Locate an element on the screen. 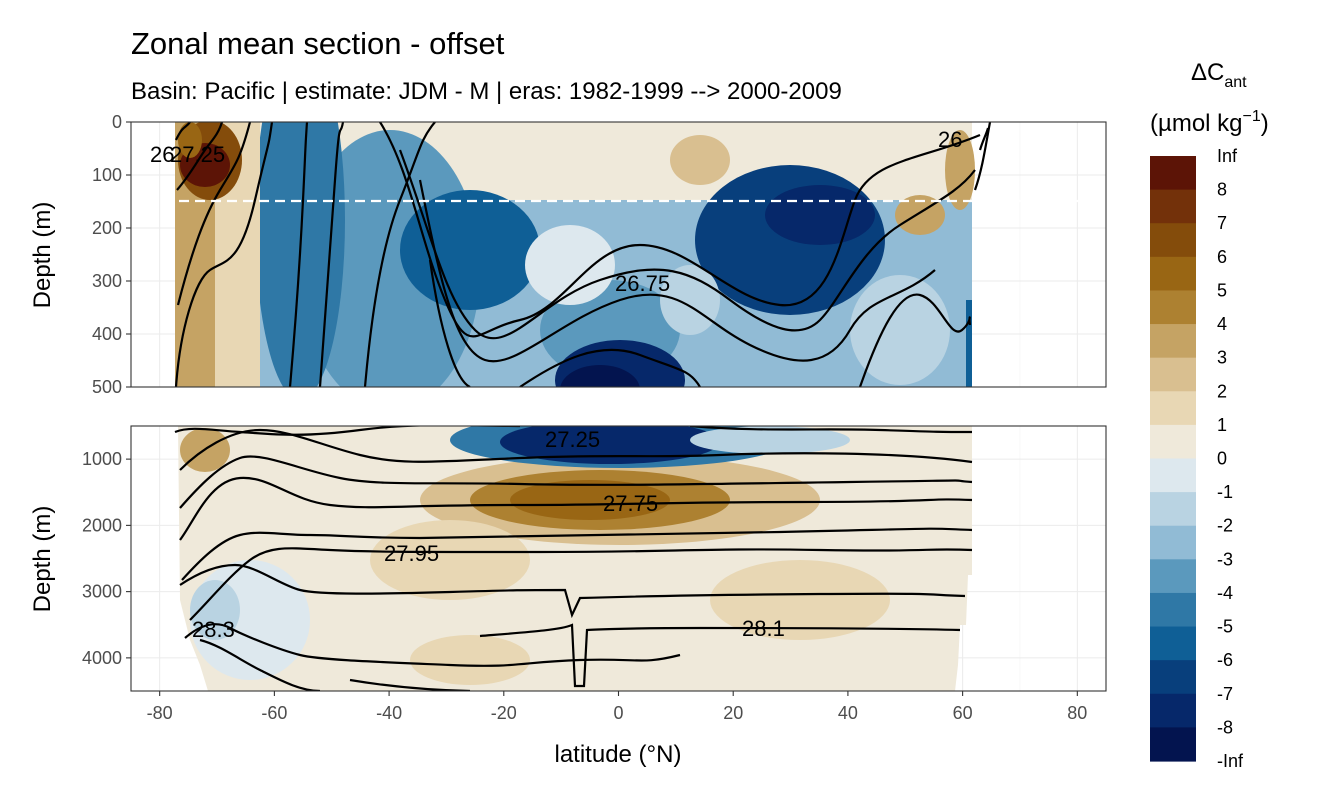 This screenshot has height=806, width=1344. y-axis-label-lower: Depth (m) is located at coordinates (42, 559).